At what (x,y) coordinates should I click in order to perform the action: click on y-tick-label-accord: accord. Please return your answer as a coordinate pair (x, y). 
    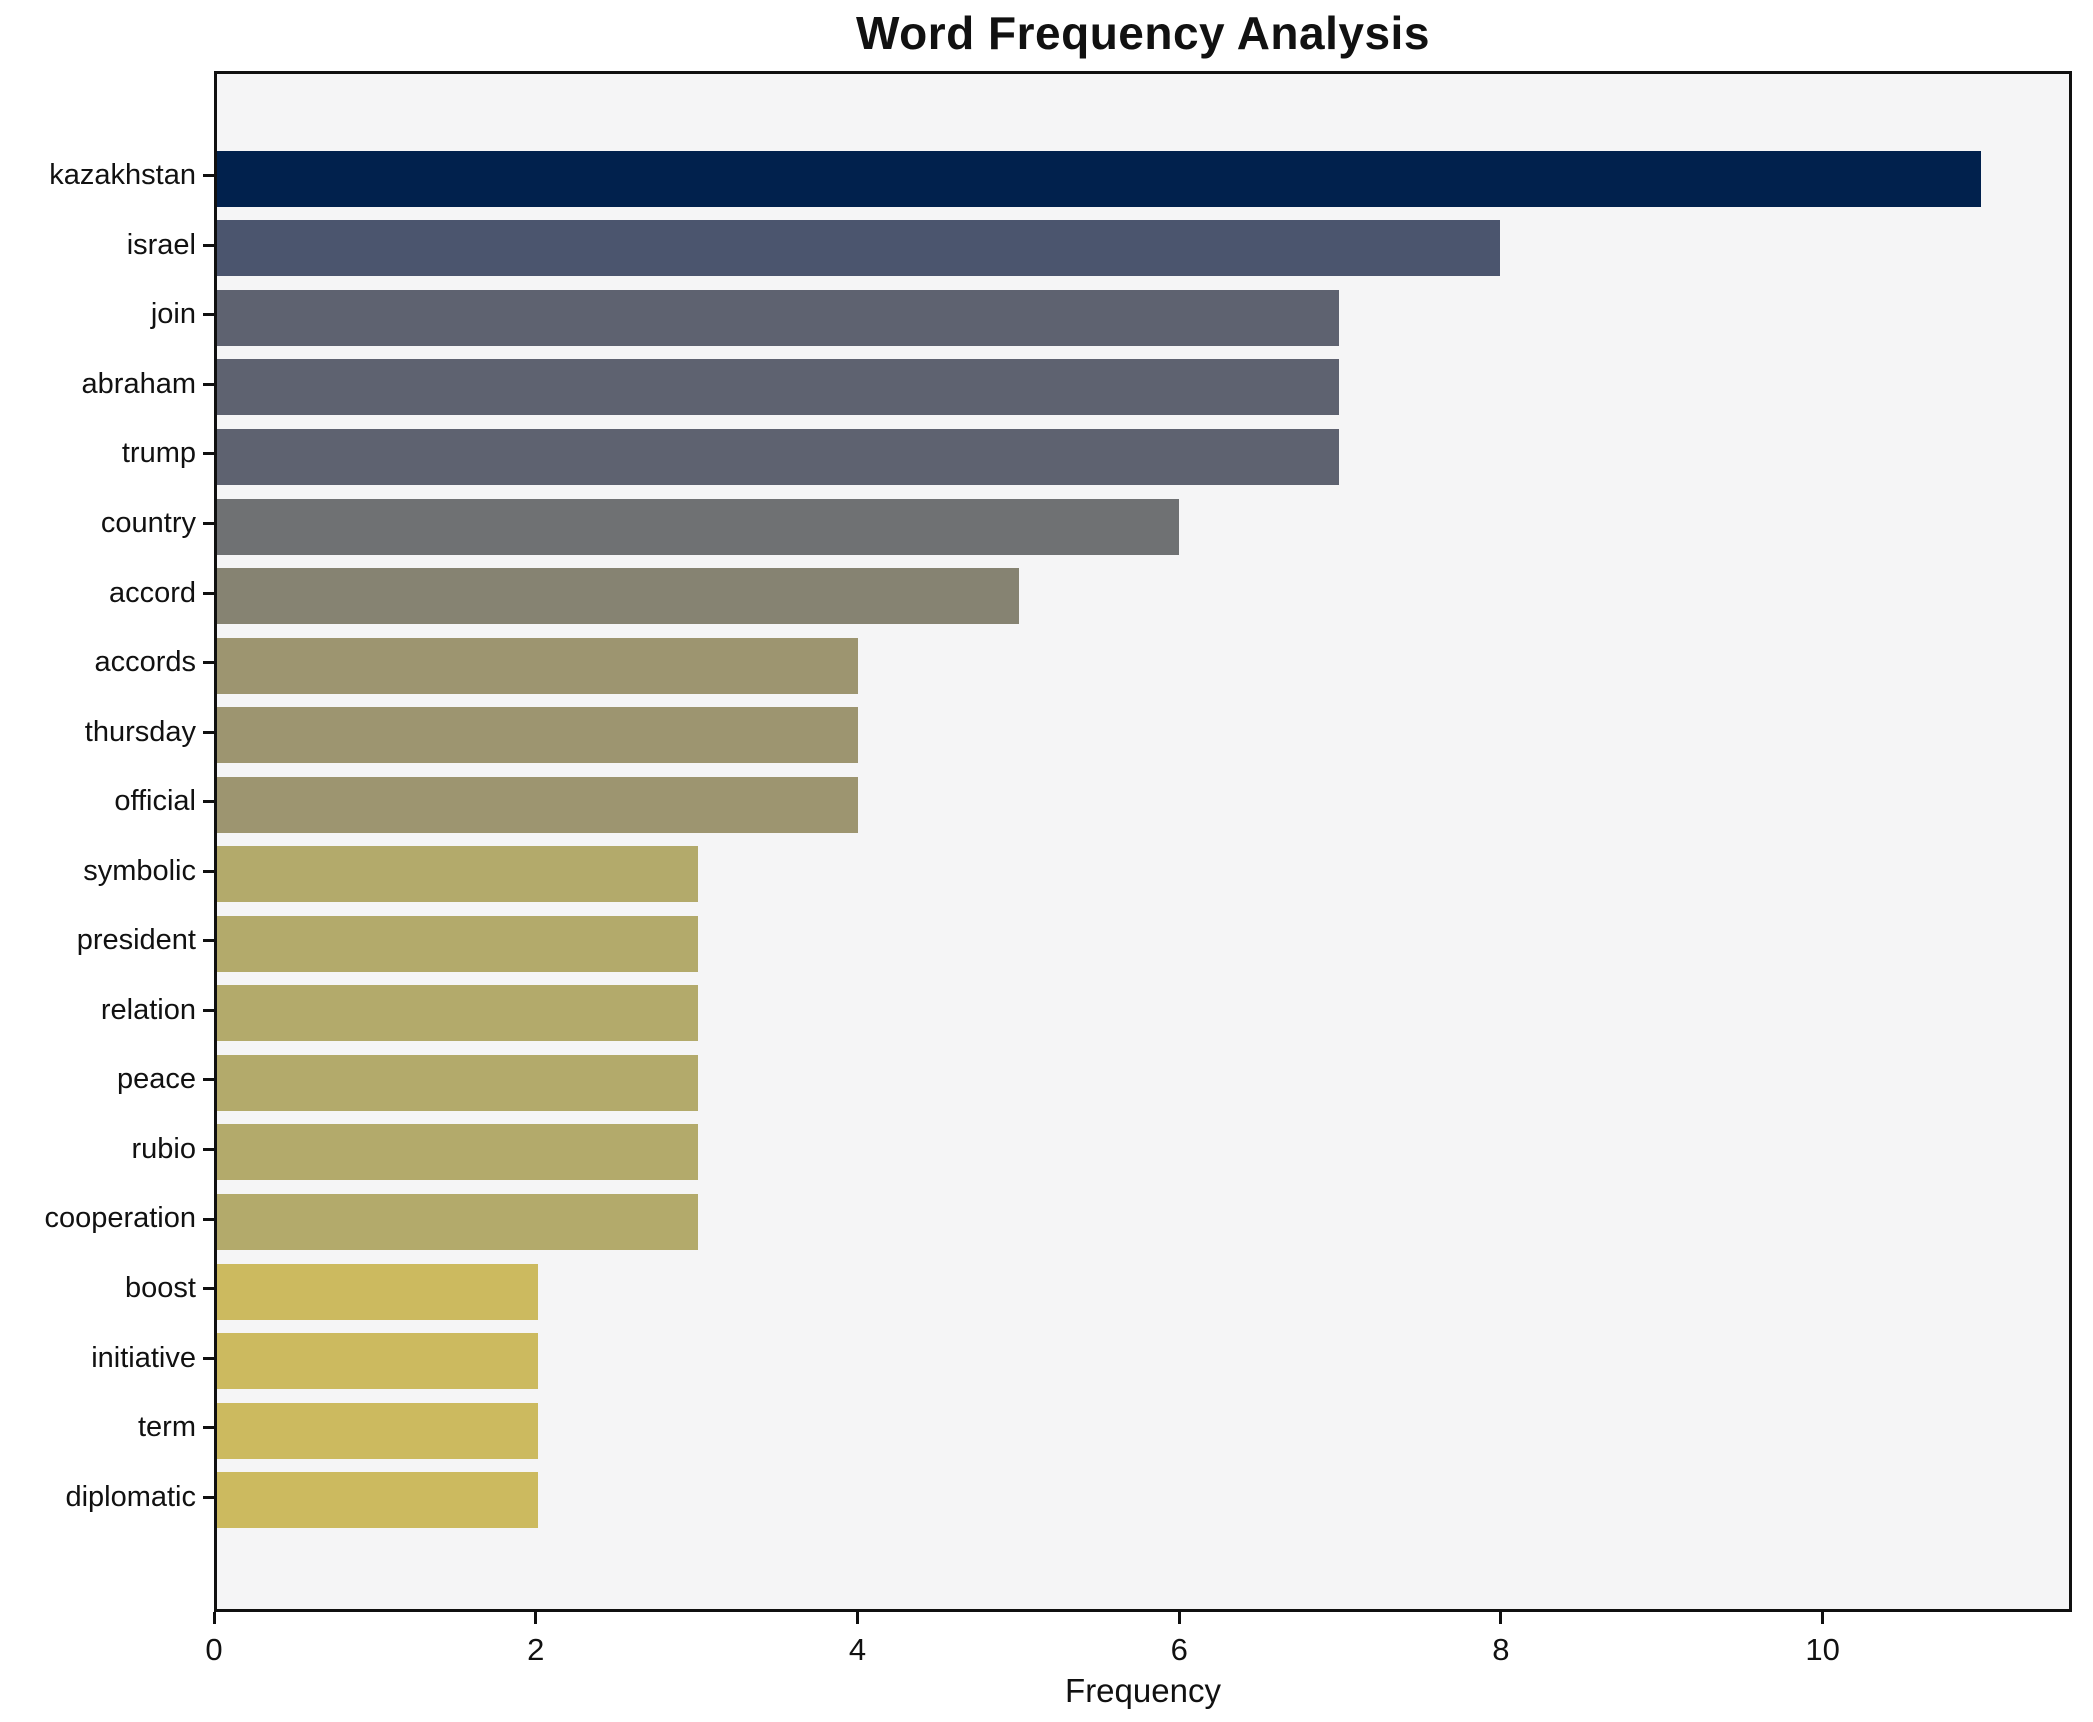
    Looking at the image, I should click on (152, 592).